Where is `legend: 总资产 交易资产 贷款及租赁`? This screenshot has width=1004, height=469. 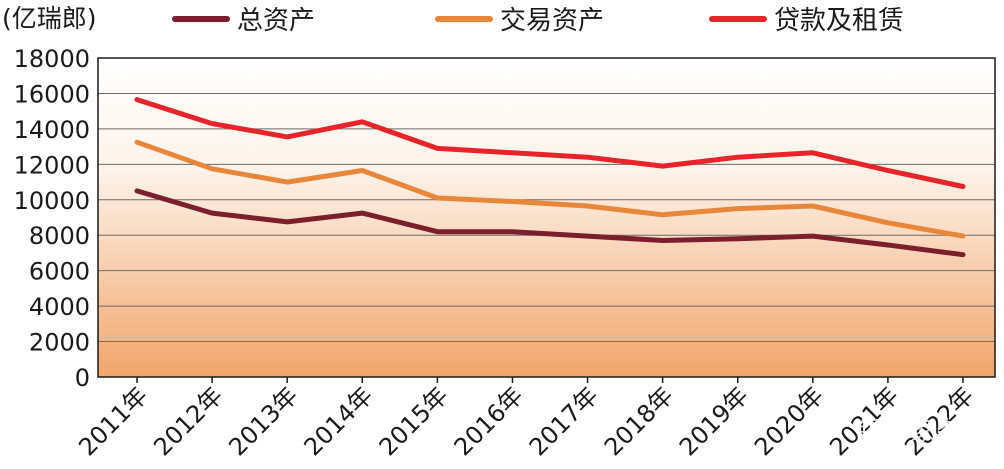
legend: 总资产 交易资产 贷款及租赁 is located at coordinates (538, 21).